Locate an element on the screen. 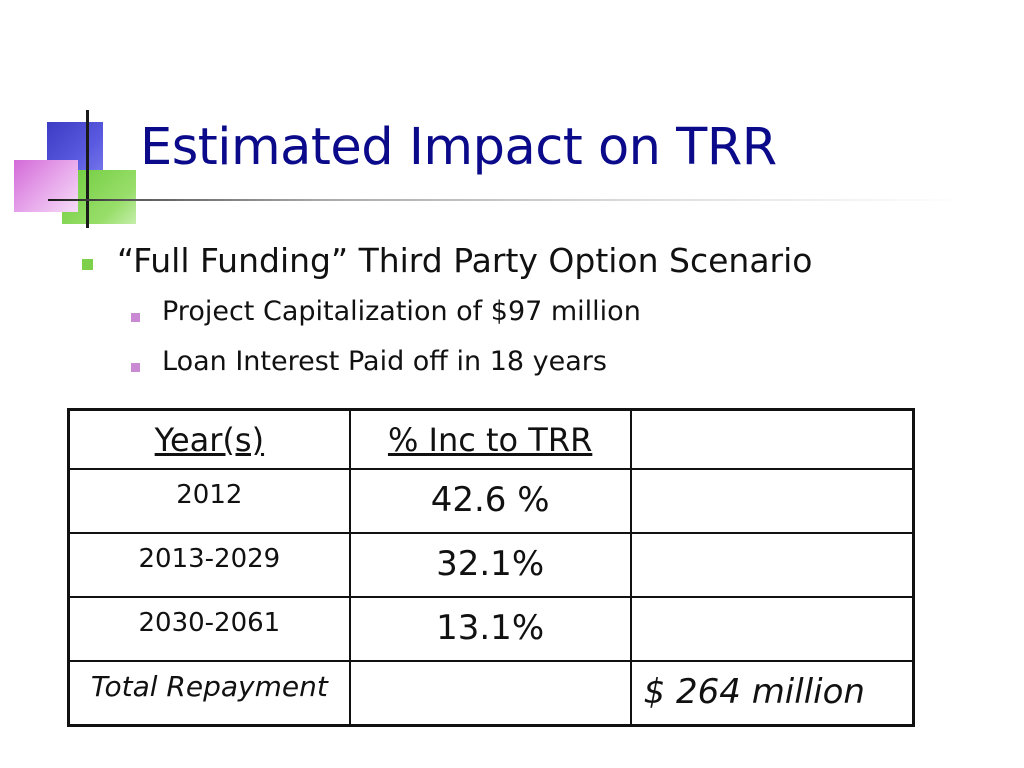  cell-total-value: $ 264 million is located at coordinates (772, 693).